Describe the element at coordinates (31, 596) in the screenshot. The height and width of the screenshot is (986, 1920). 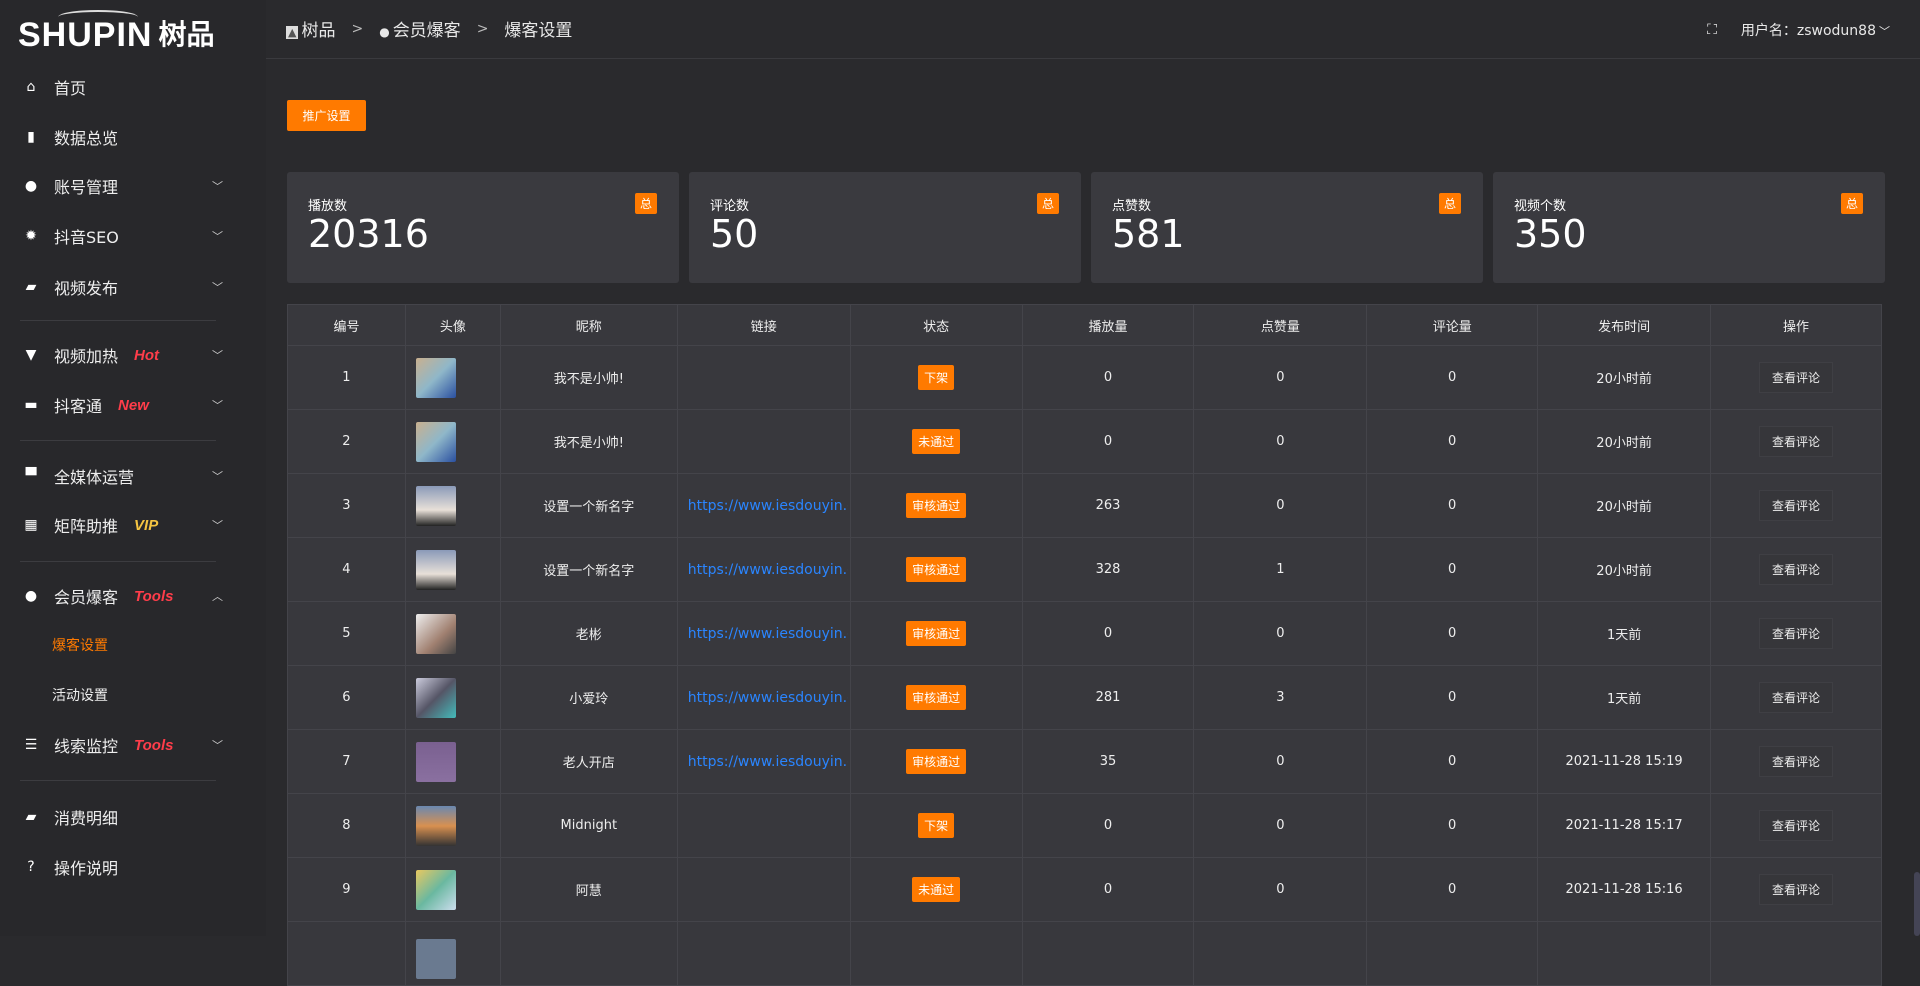
I see `user-icon: ●` at that location.